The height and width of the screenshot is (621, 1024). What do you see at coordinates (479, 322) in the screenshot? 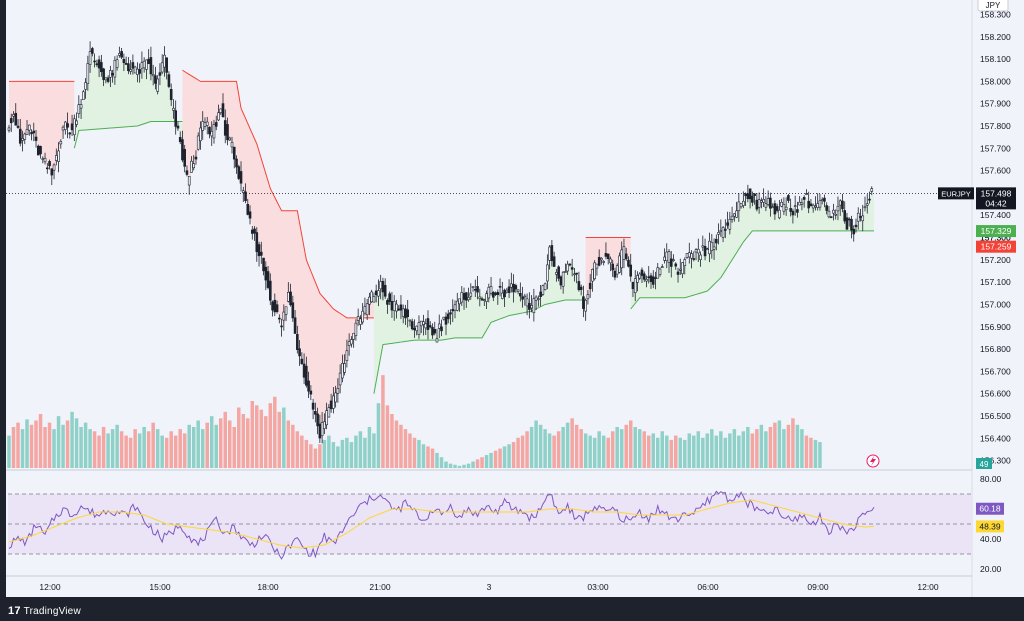
I see `supertrend-up-fill` at bounding box center [479, 322].